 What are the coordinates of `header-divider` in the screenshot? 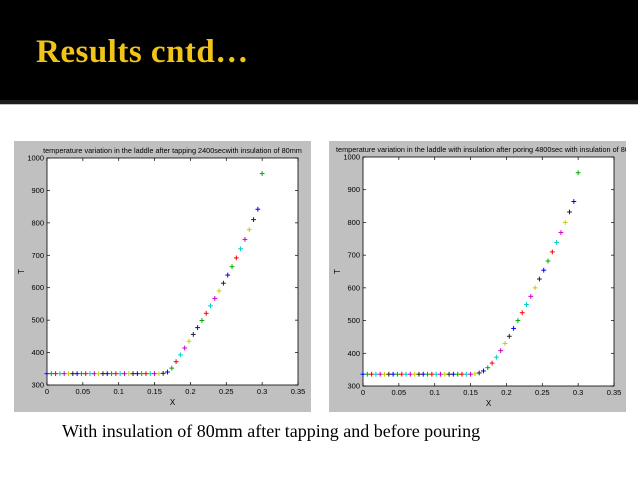 It's located at (319, 102).